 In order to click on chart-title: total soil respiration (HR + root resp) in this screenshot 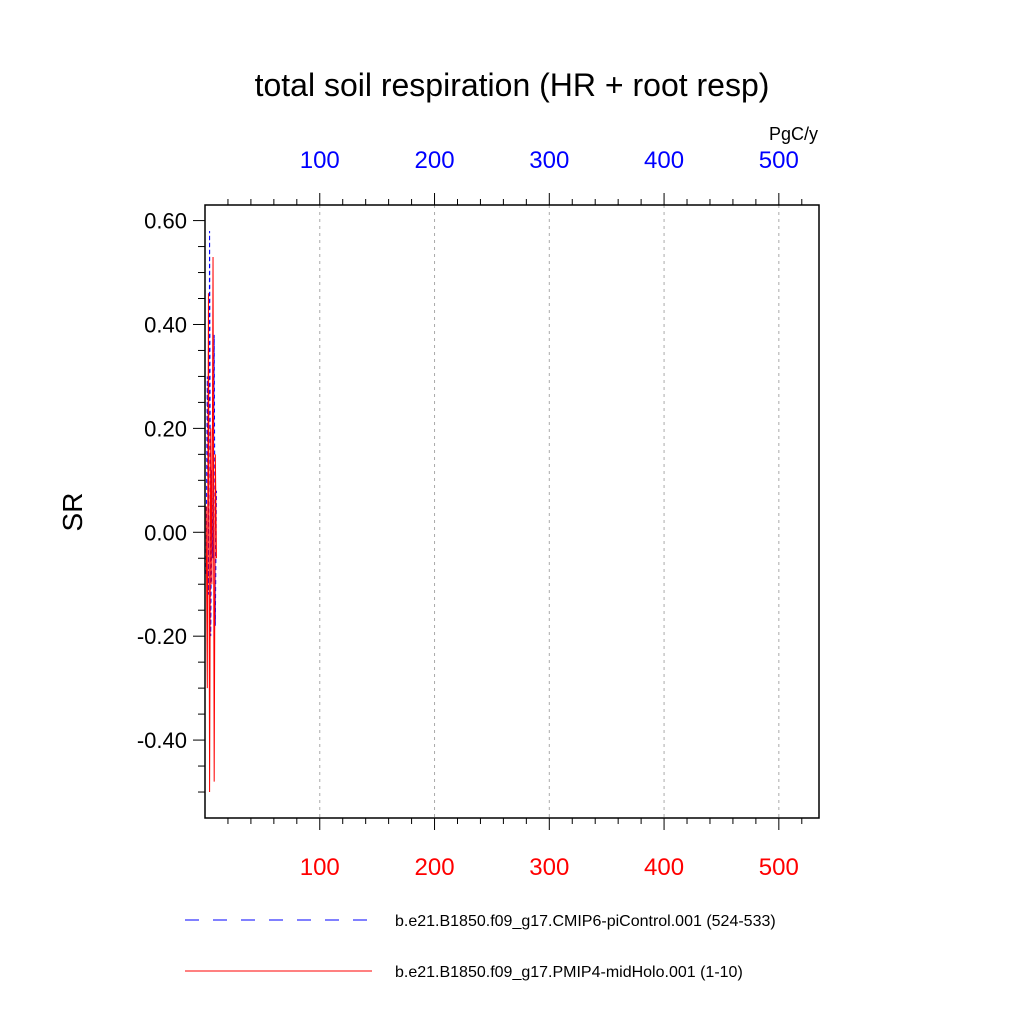, I will do `click(512, 85)`.